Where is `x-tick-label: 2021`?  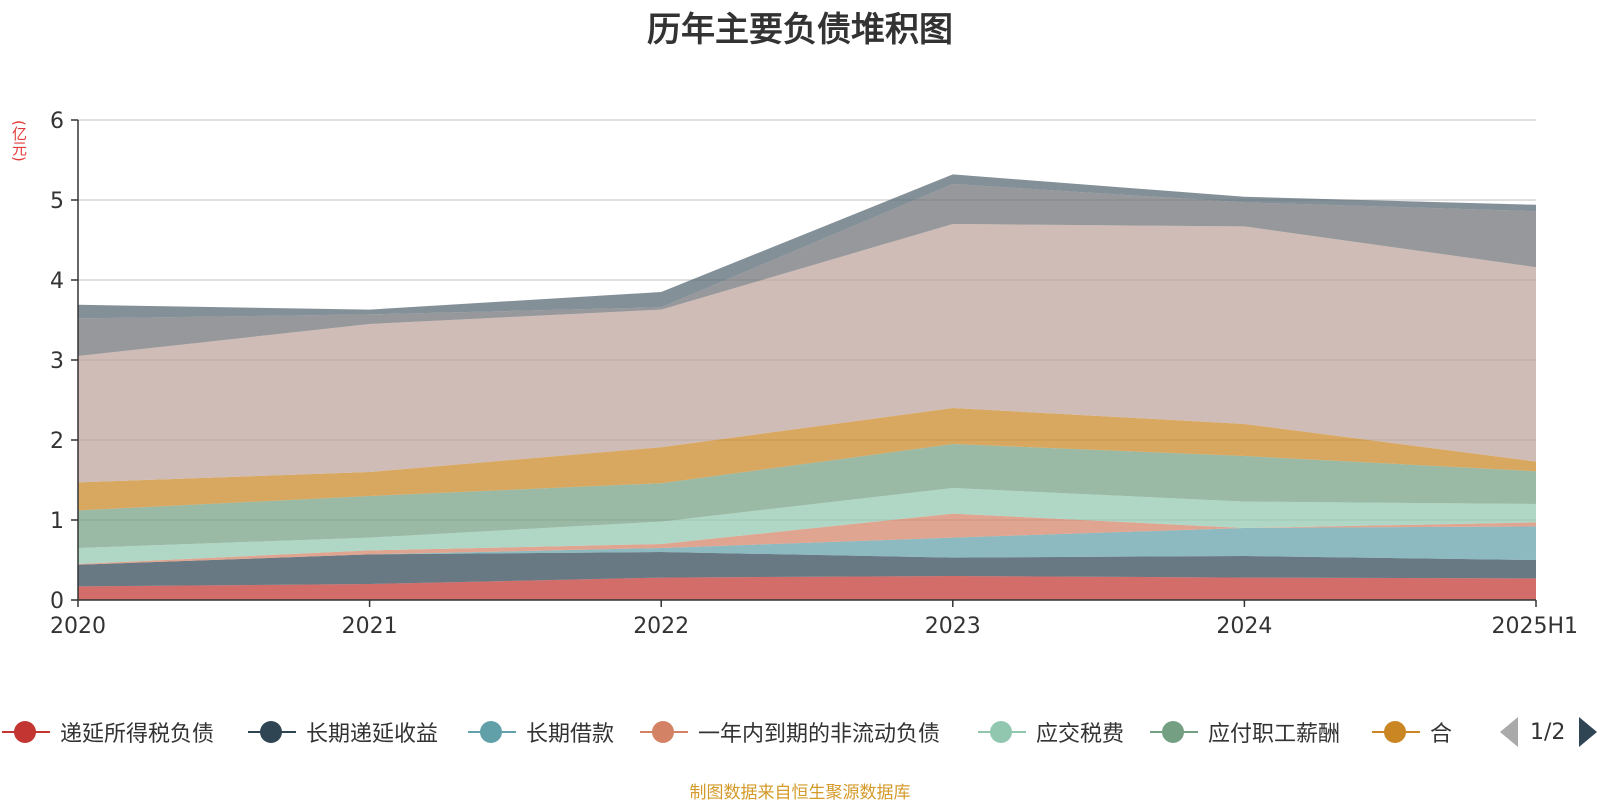 x-tick-label: 2021 is located at coordinates (370, 626).